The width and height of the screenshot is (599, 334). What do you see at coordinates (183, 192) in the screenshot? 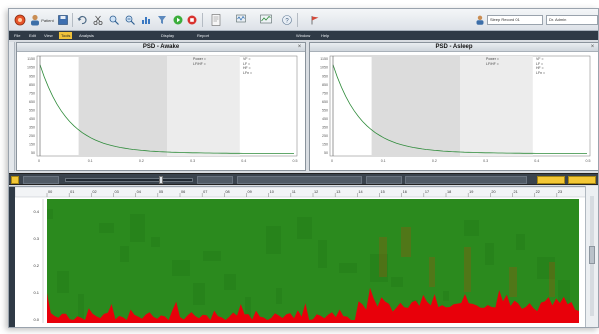
I see `time-label: 06` at bounding box center [183, 192].